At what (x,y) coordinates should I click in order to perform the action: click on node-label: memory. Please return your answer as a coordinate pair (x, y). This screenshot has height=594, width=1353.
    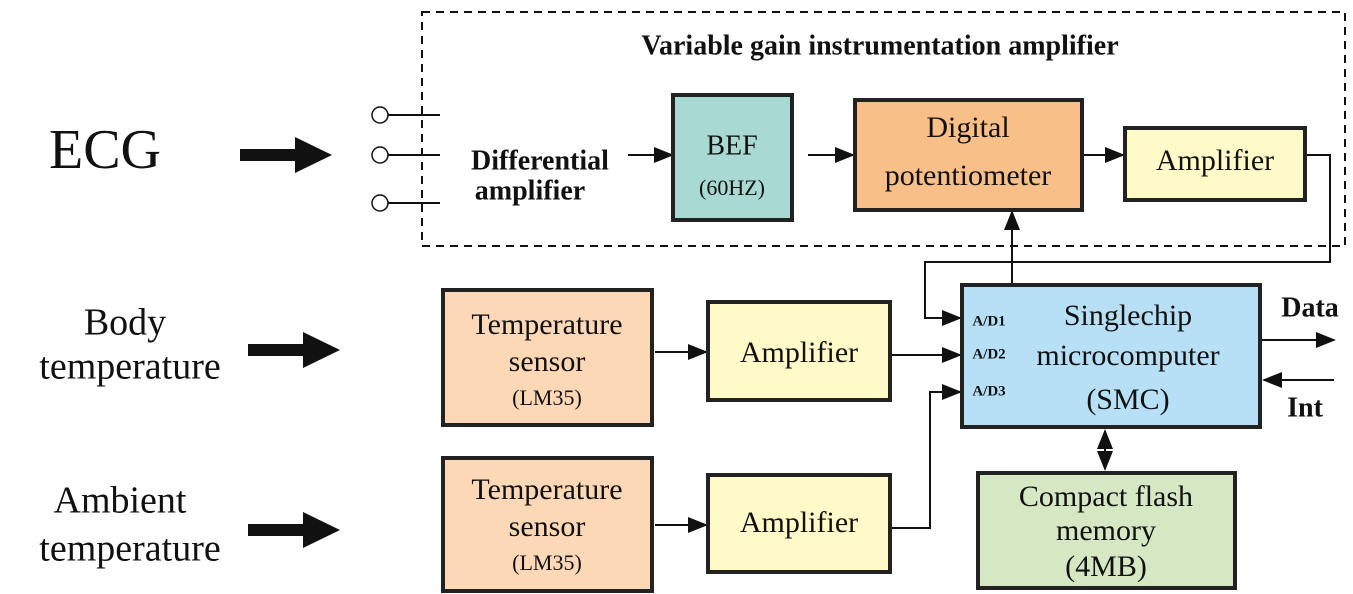
    Looking at the image, I should click on (1106, 530).